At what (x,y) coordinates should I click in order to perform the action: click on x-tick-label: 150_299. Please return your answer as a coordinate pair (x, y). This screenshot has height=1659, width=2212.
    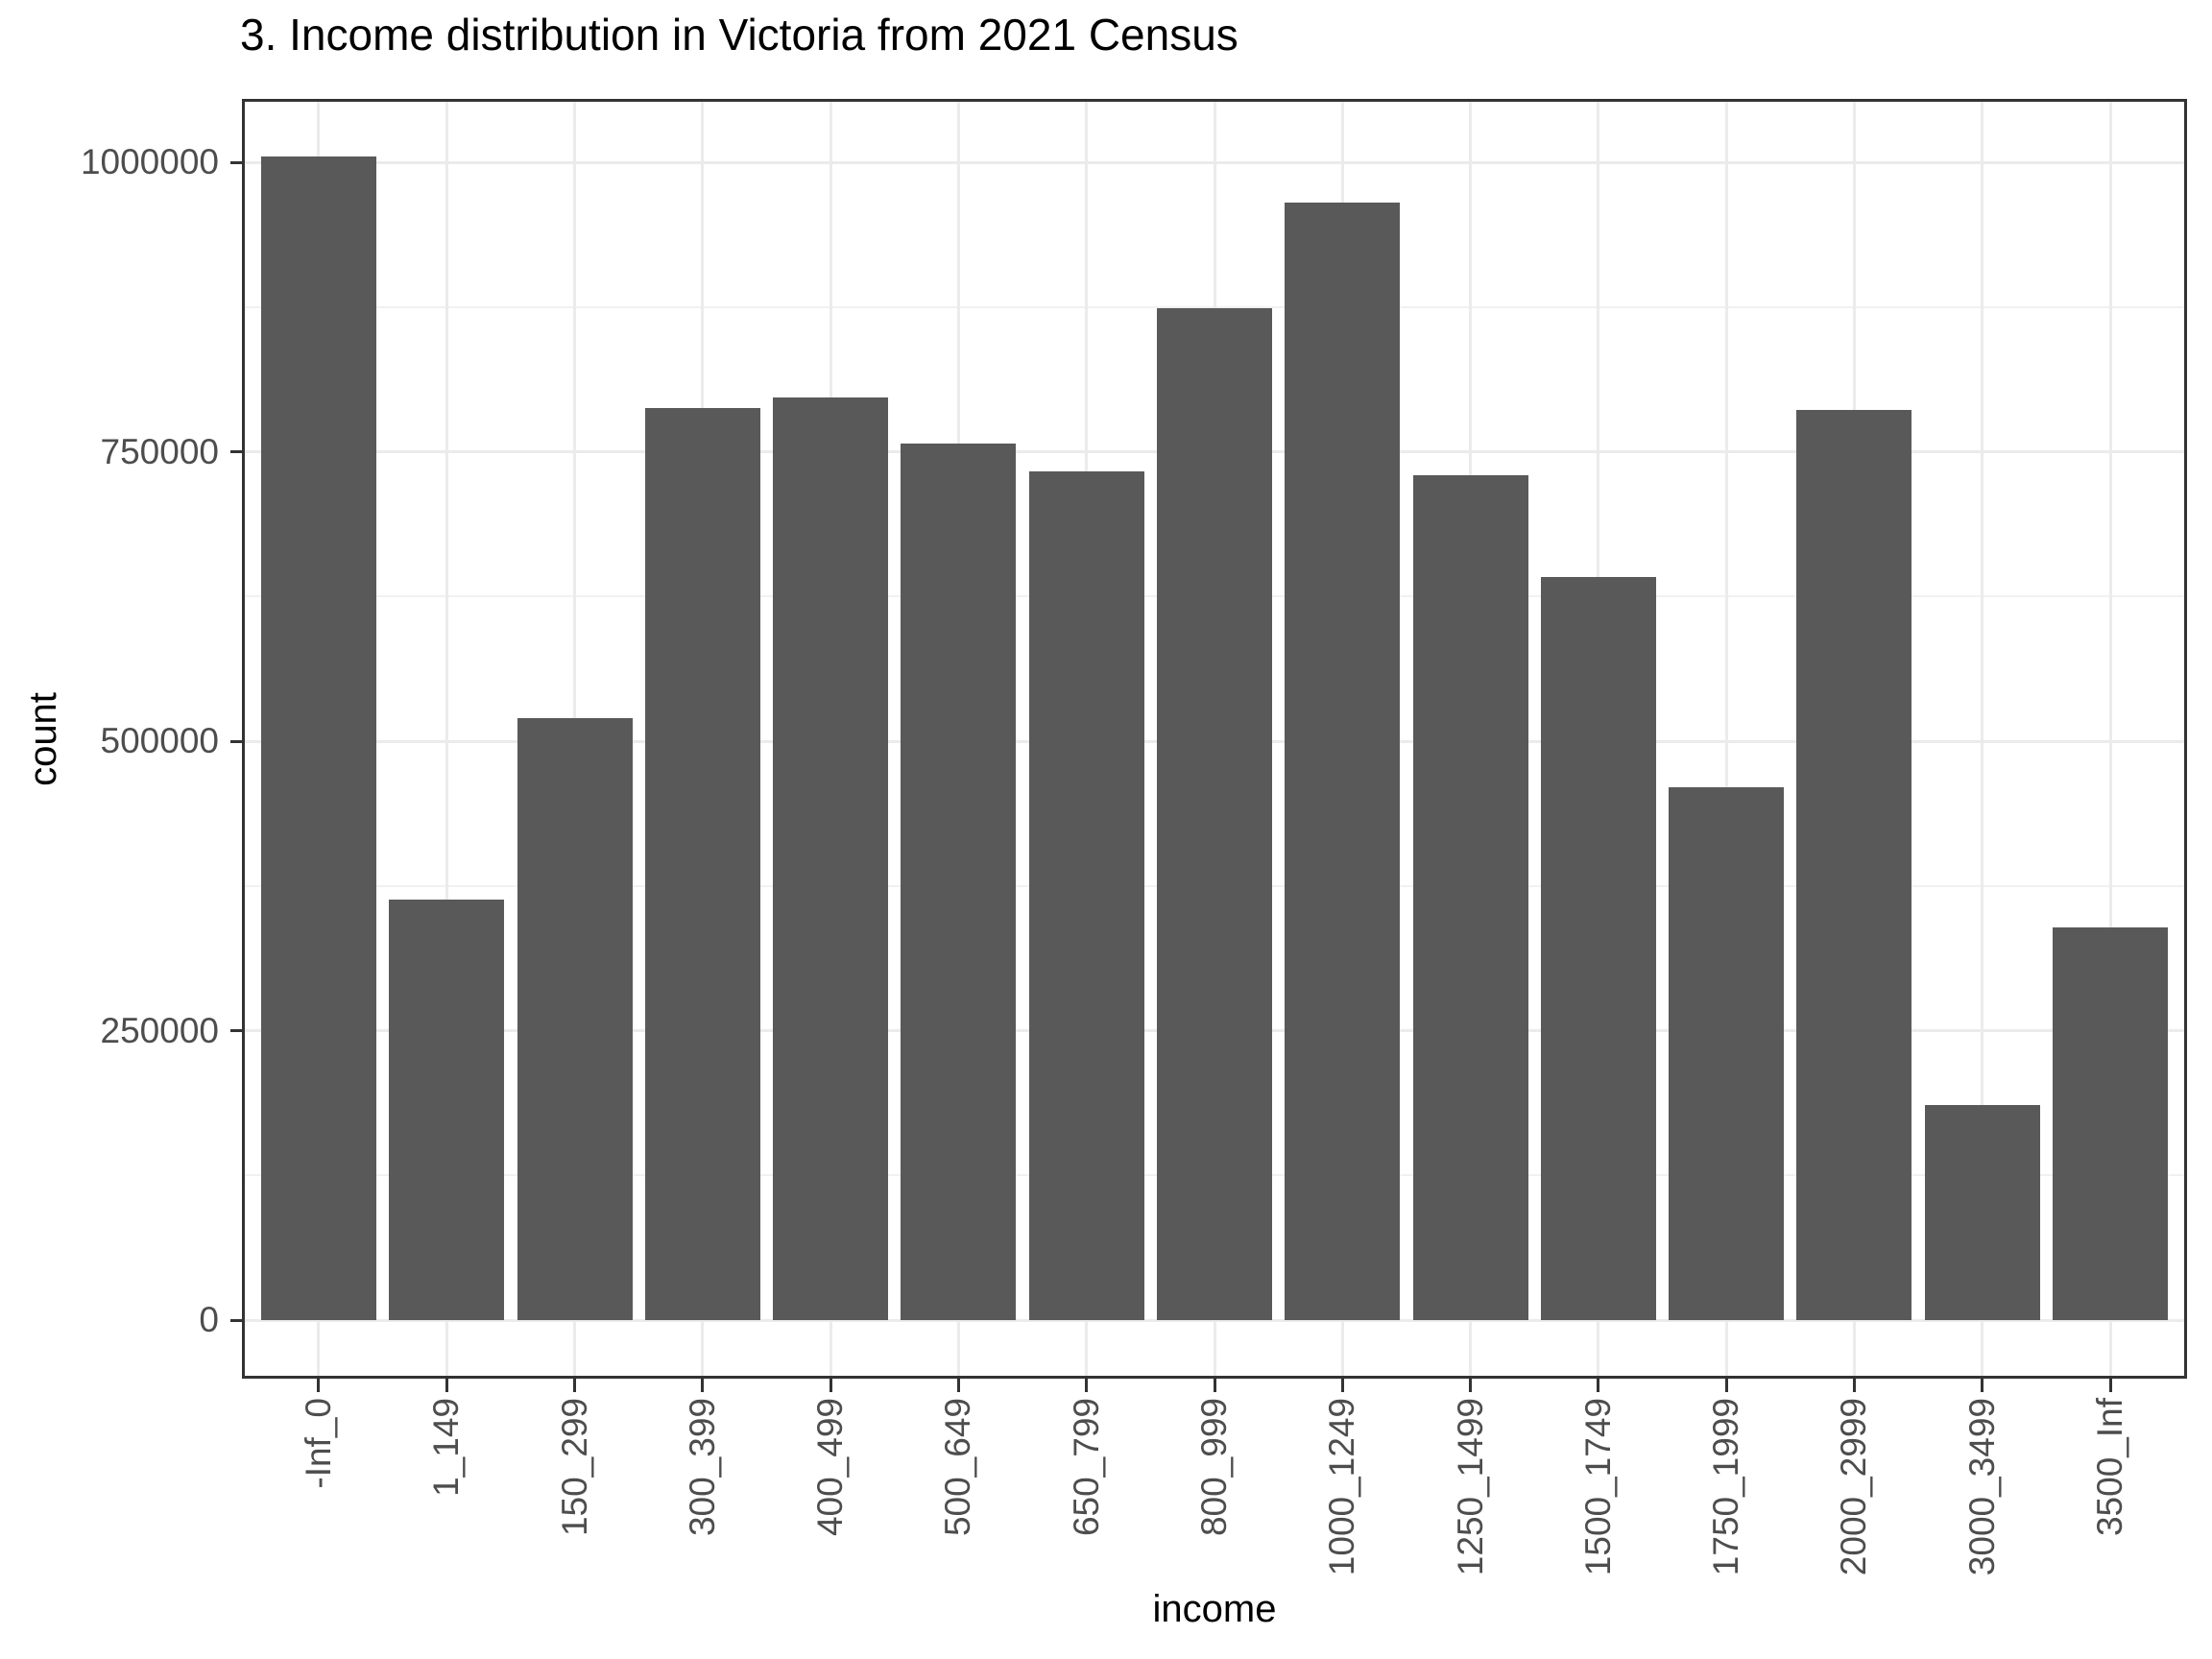
    Looking at the image, I should click on (574, 1468).